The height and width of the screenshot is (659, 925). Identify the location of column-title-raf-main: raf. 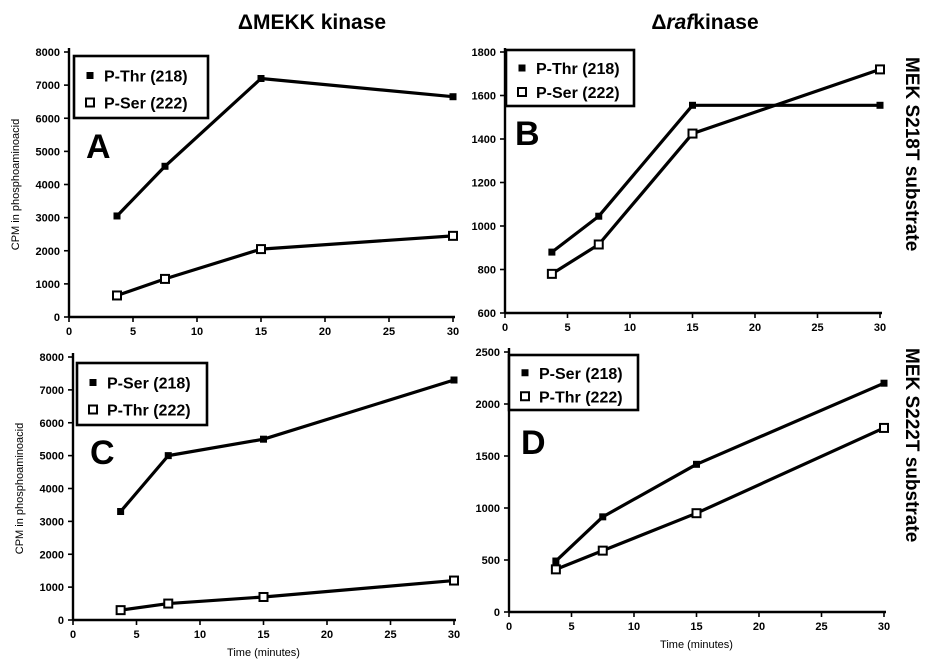
(680, 22).